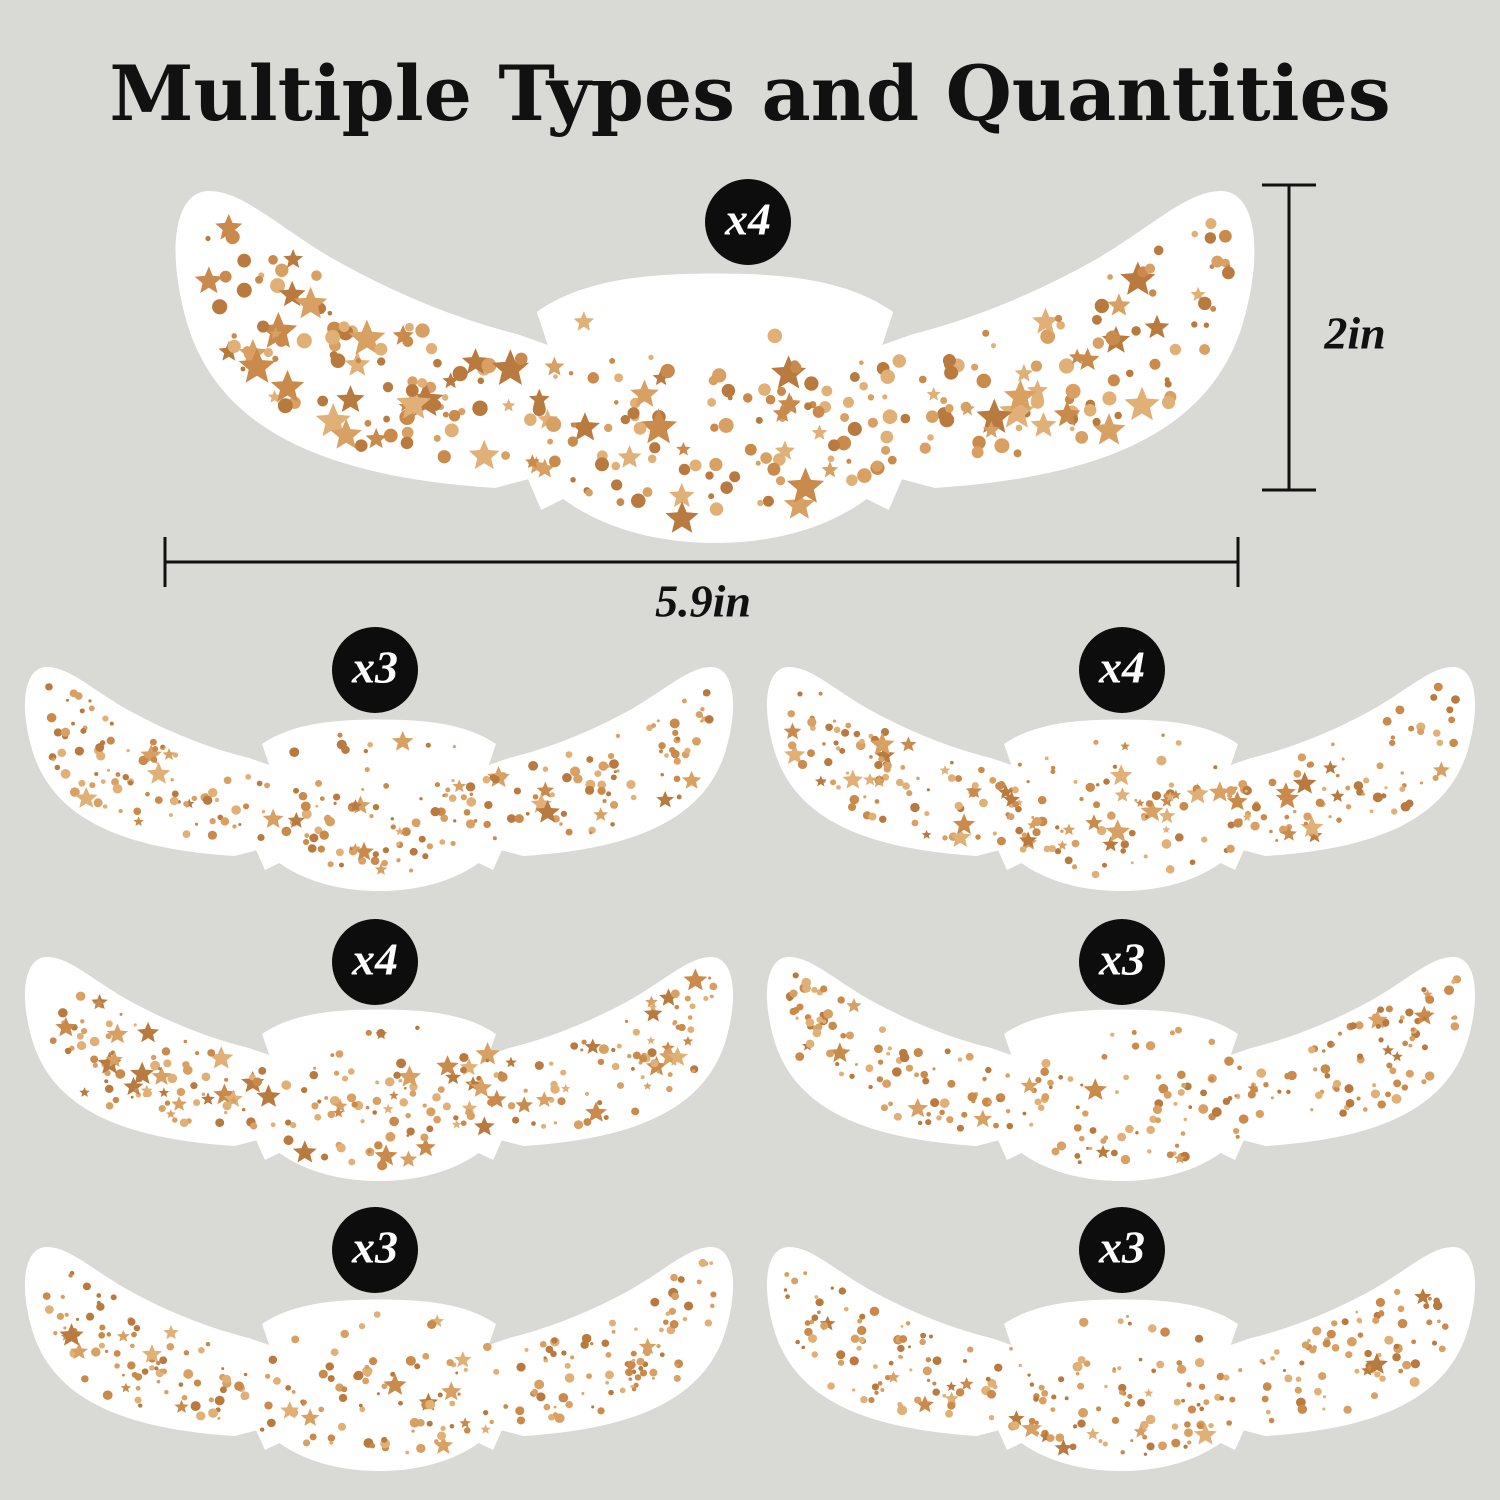 This screenshot has width=1500, height=1500. What do you see at coordinates (1324, 337) in the screenshot?
I see `height-dimension: 2in` at bounding box center [1324, 337].